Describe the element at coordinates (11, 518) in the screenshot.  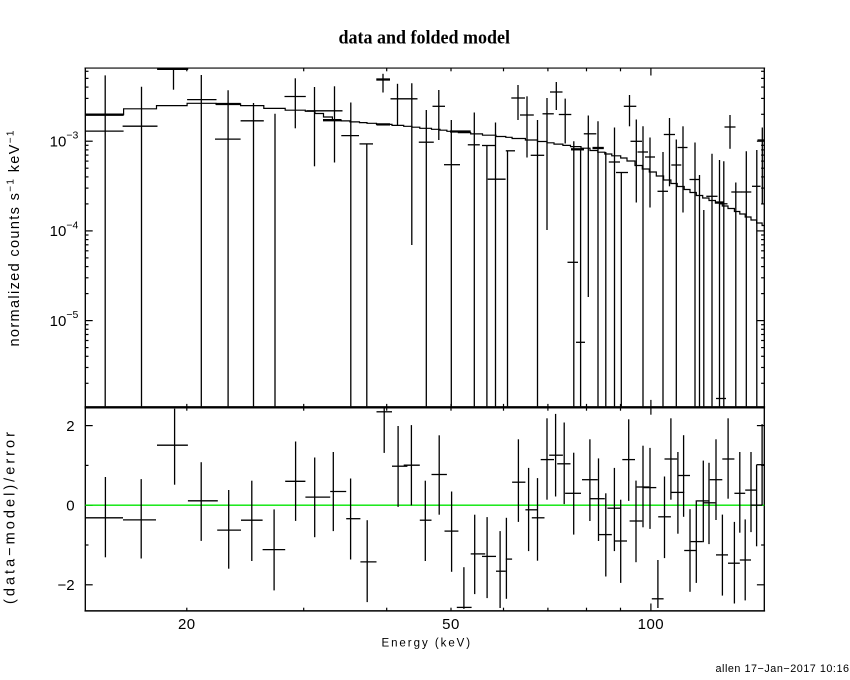
I see `svg-text: (data−model)/error` at that location.